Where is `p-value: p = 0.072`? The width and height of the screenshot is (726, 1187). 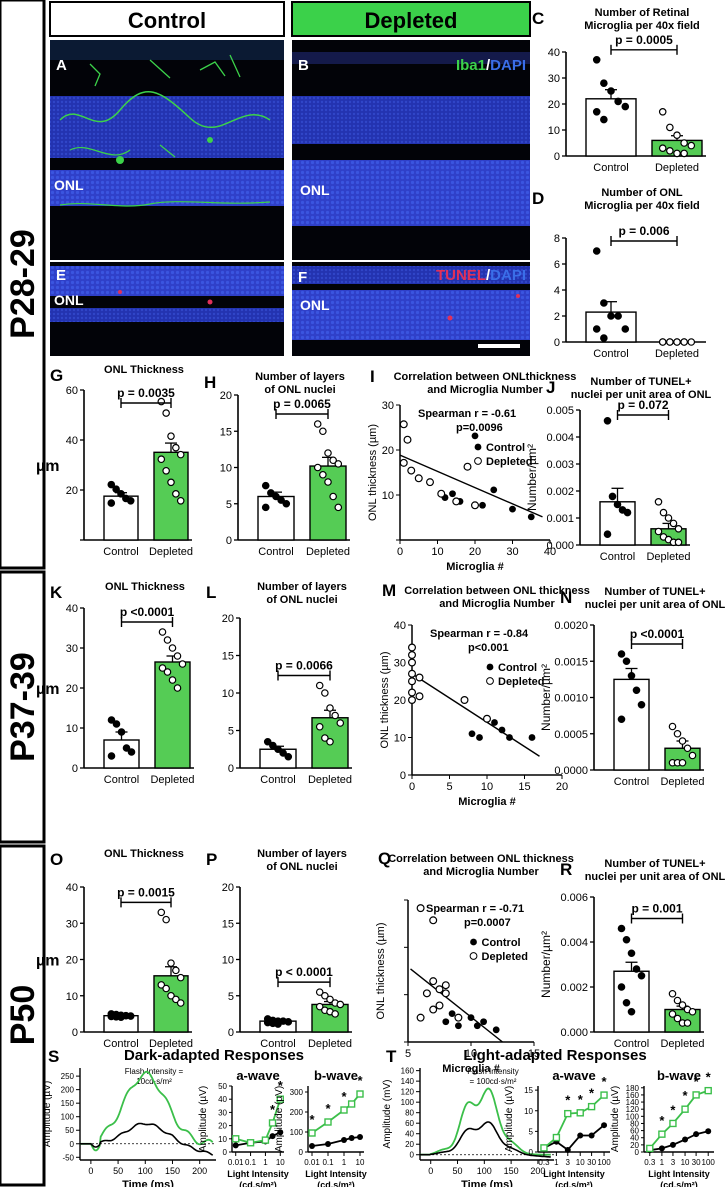 p-value: p = 0.072 is located at coordinates (642, 405).